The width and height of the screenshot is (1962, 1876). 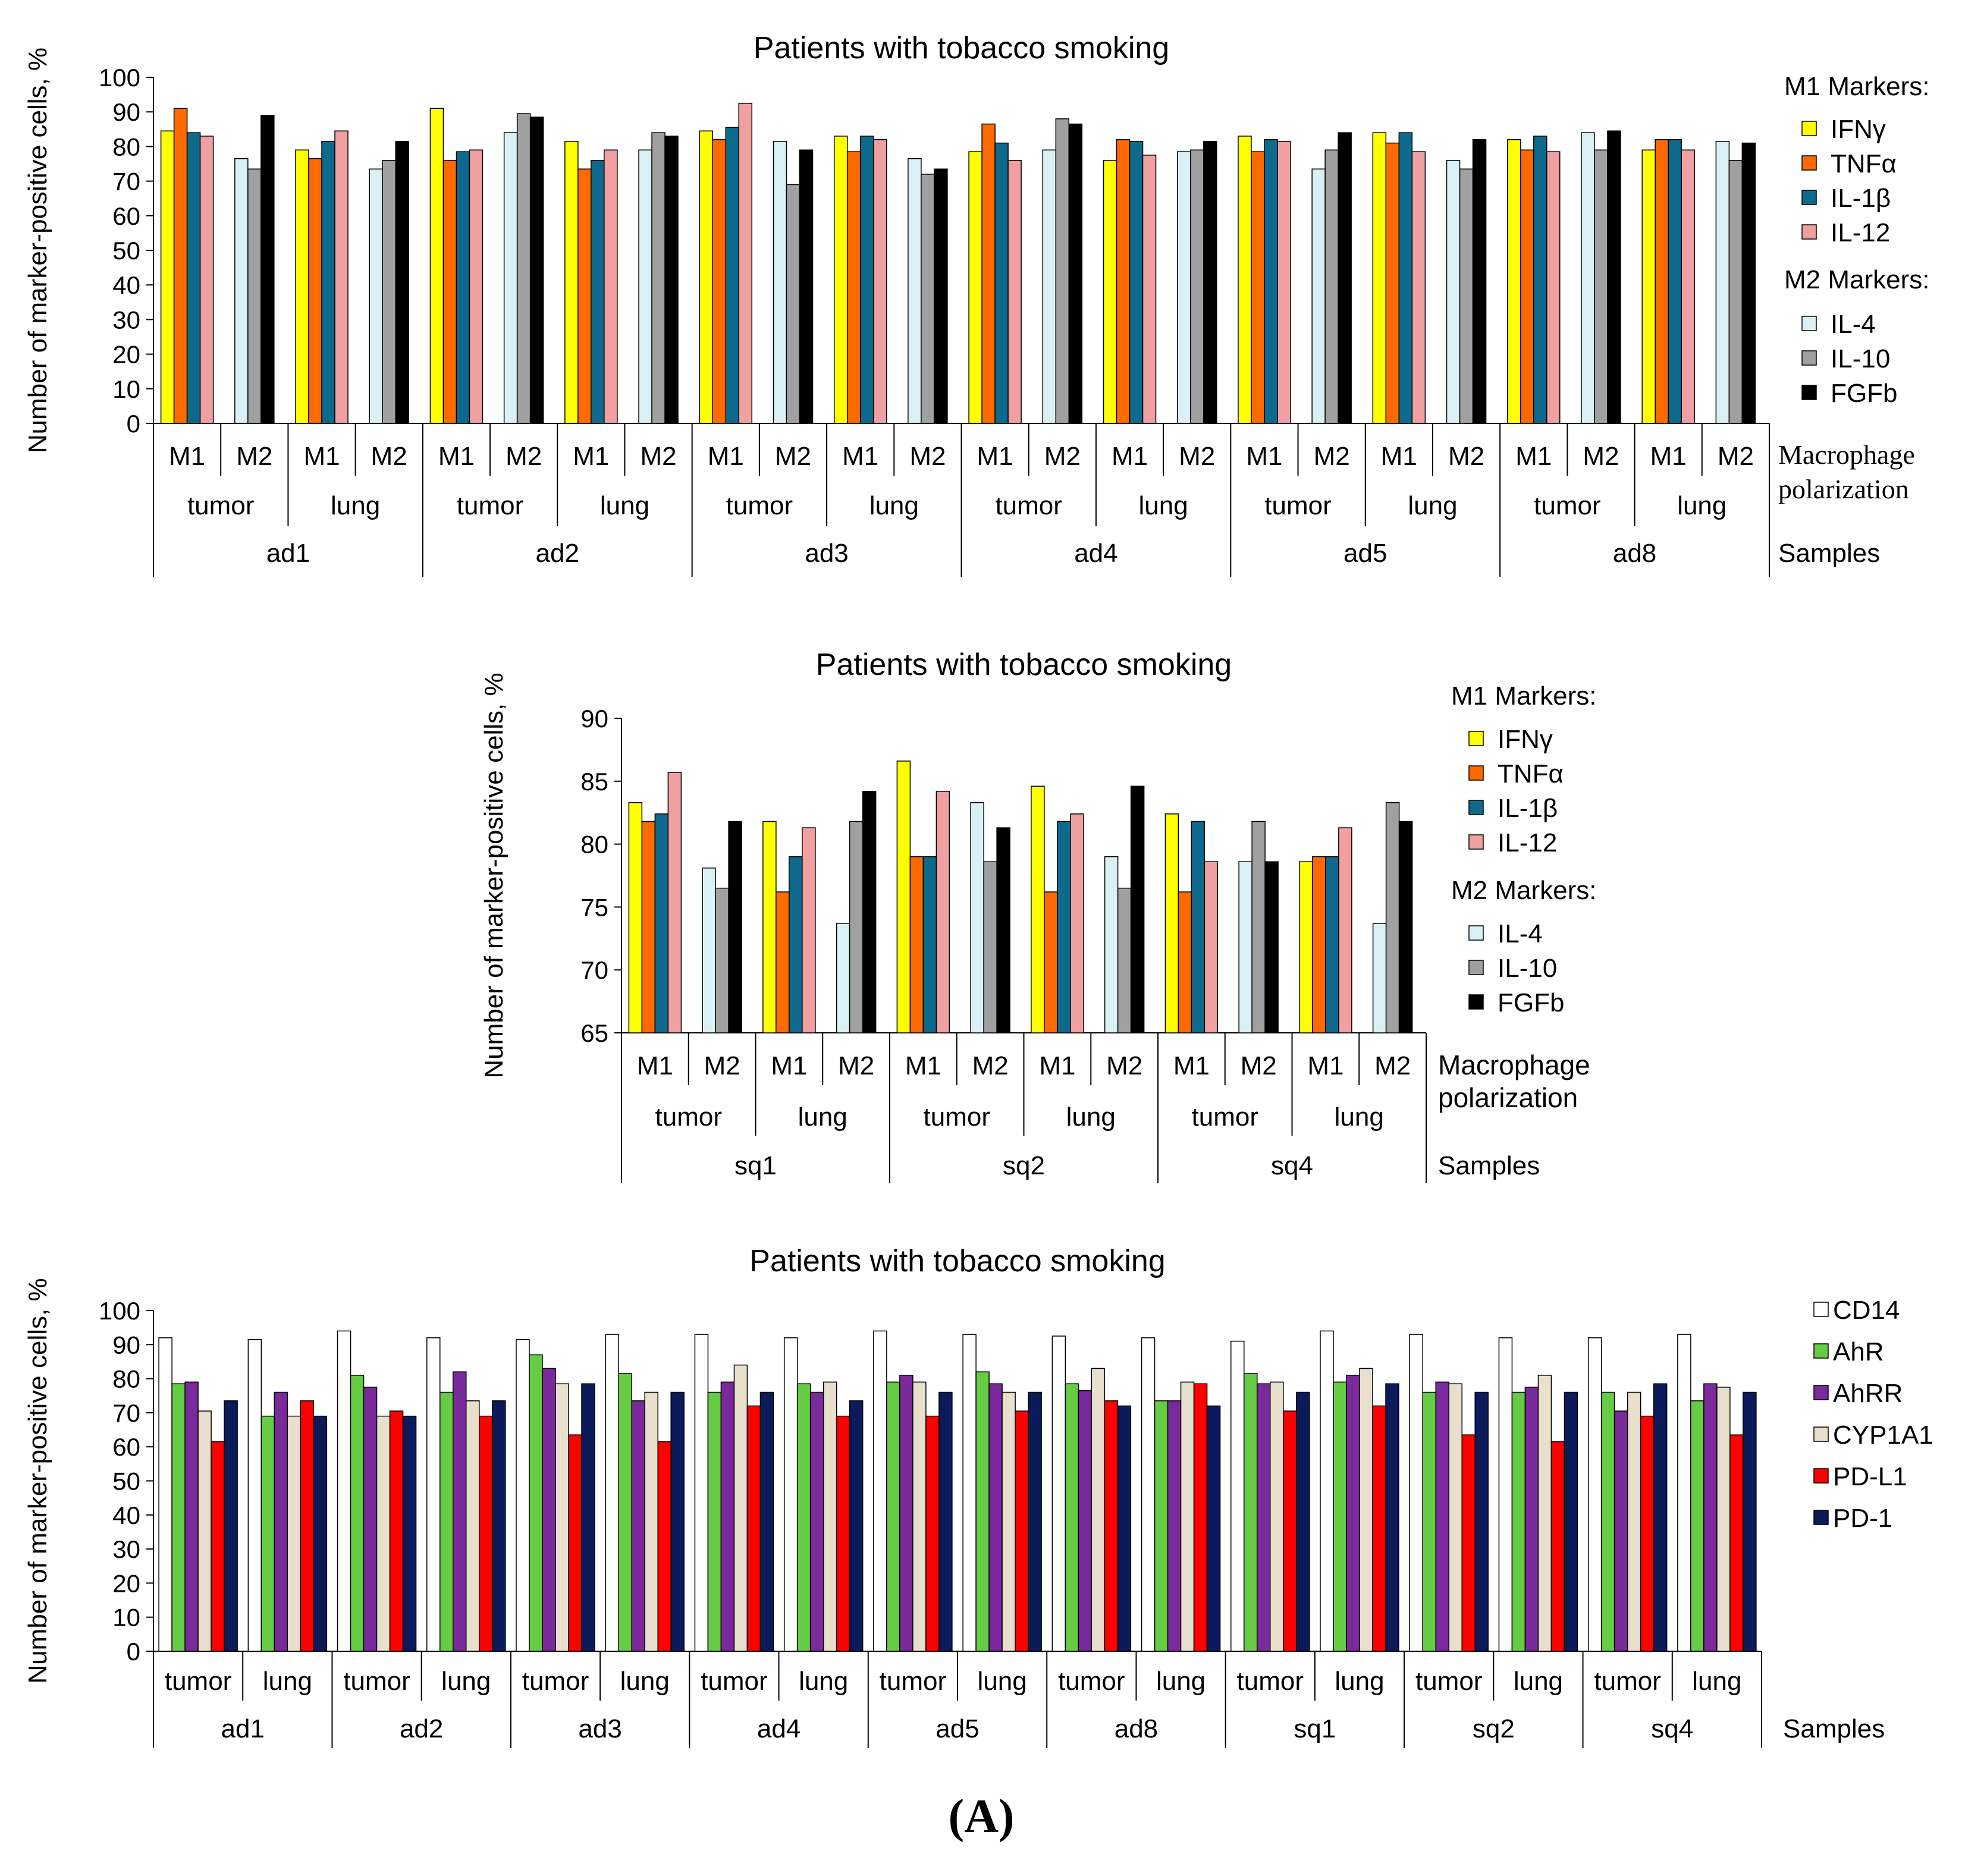 What do you see at coordinates (126, 285) in the screenshot?
I see `y-tick-label: 40` at bounding box center [126, 285].